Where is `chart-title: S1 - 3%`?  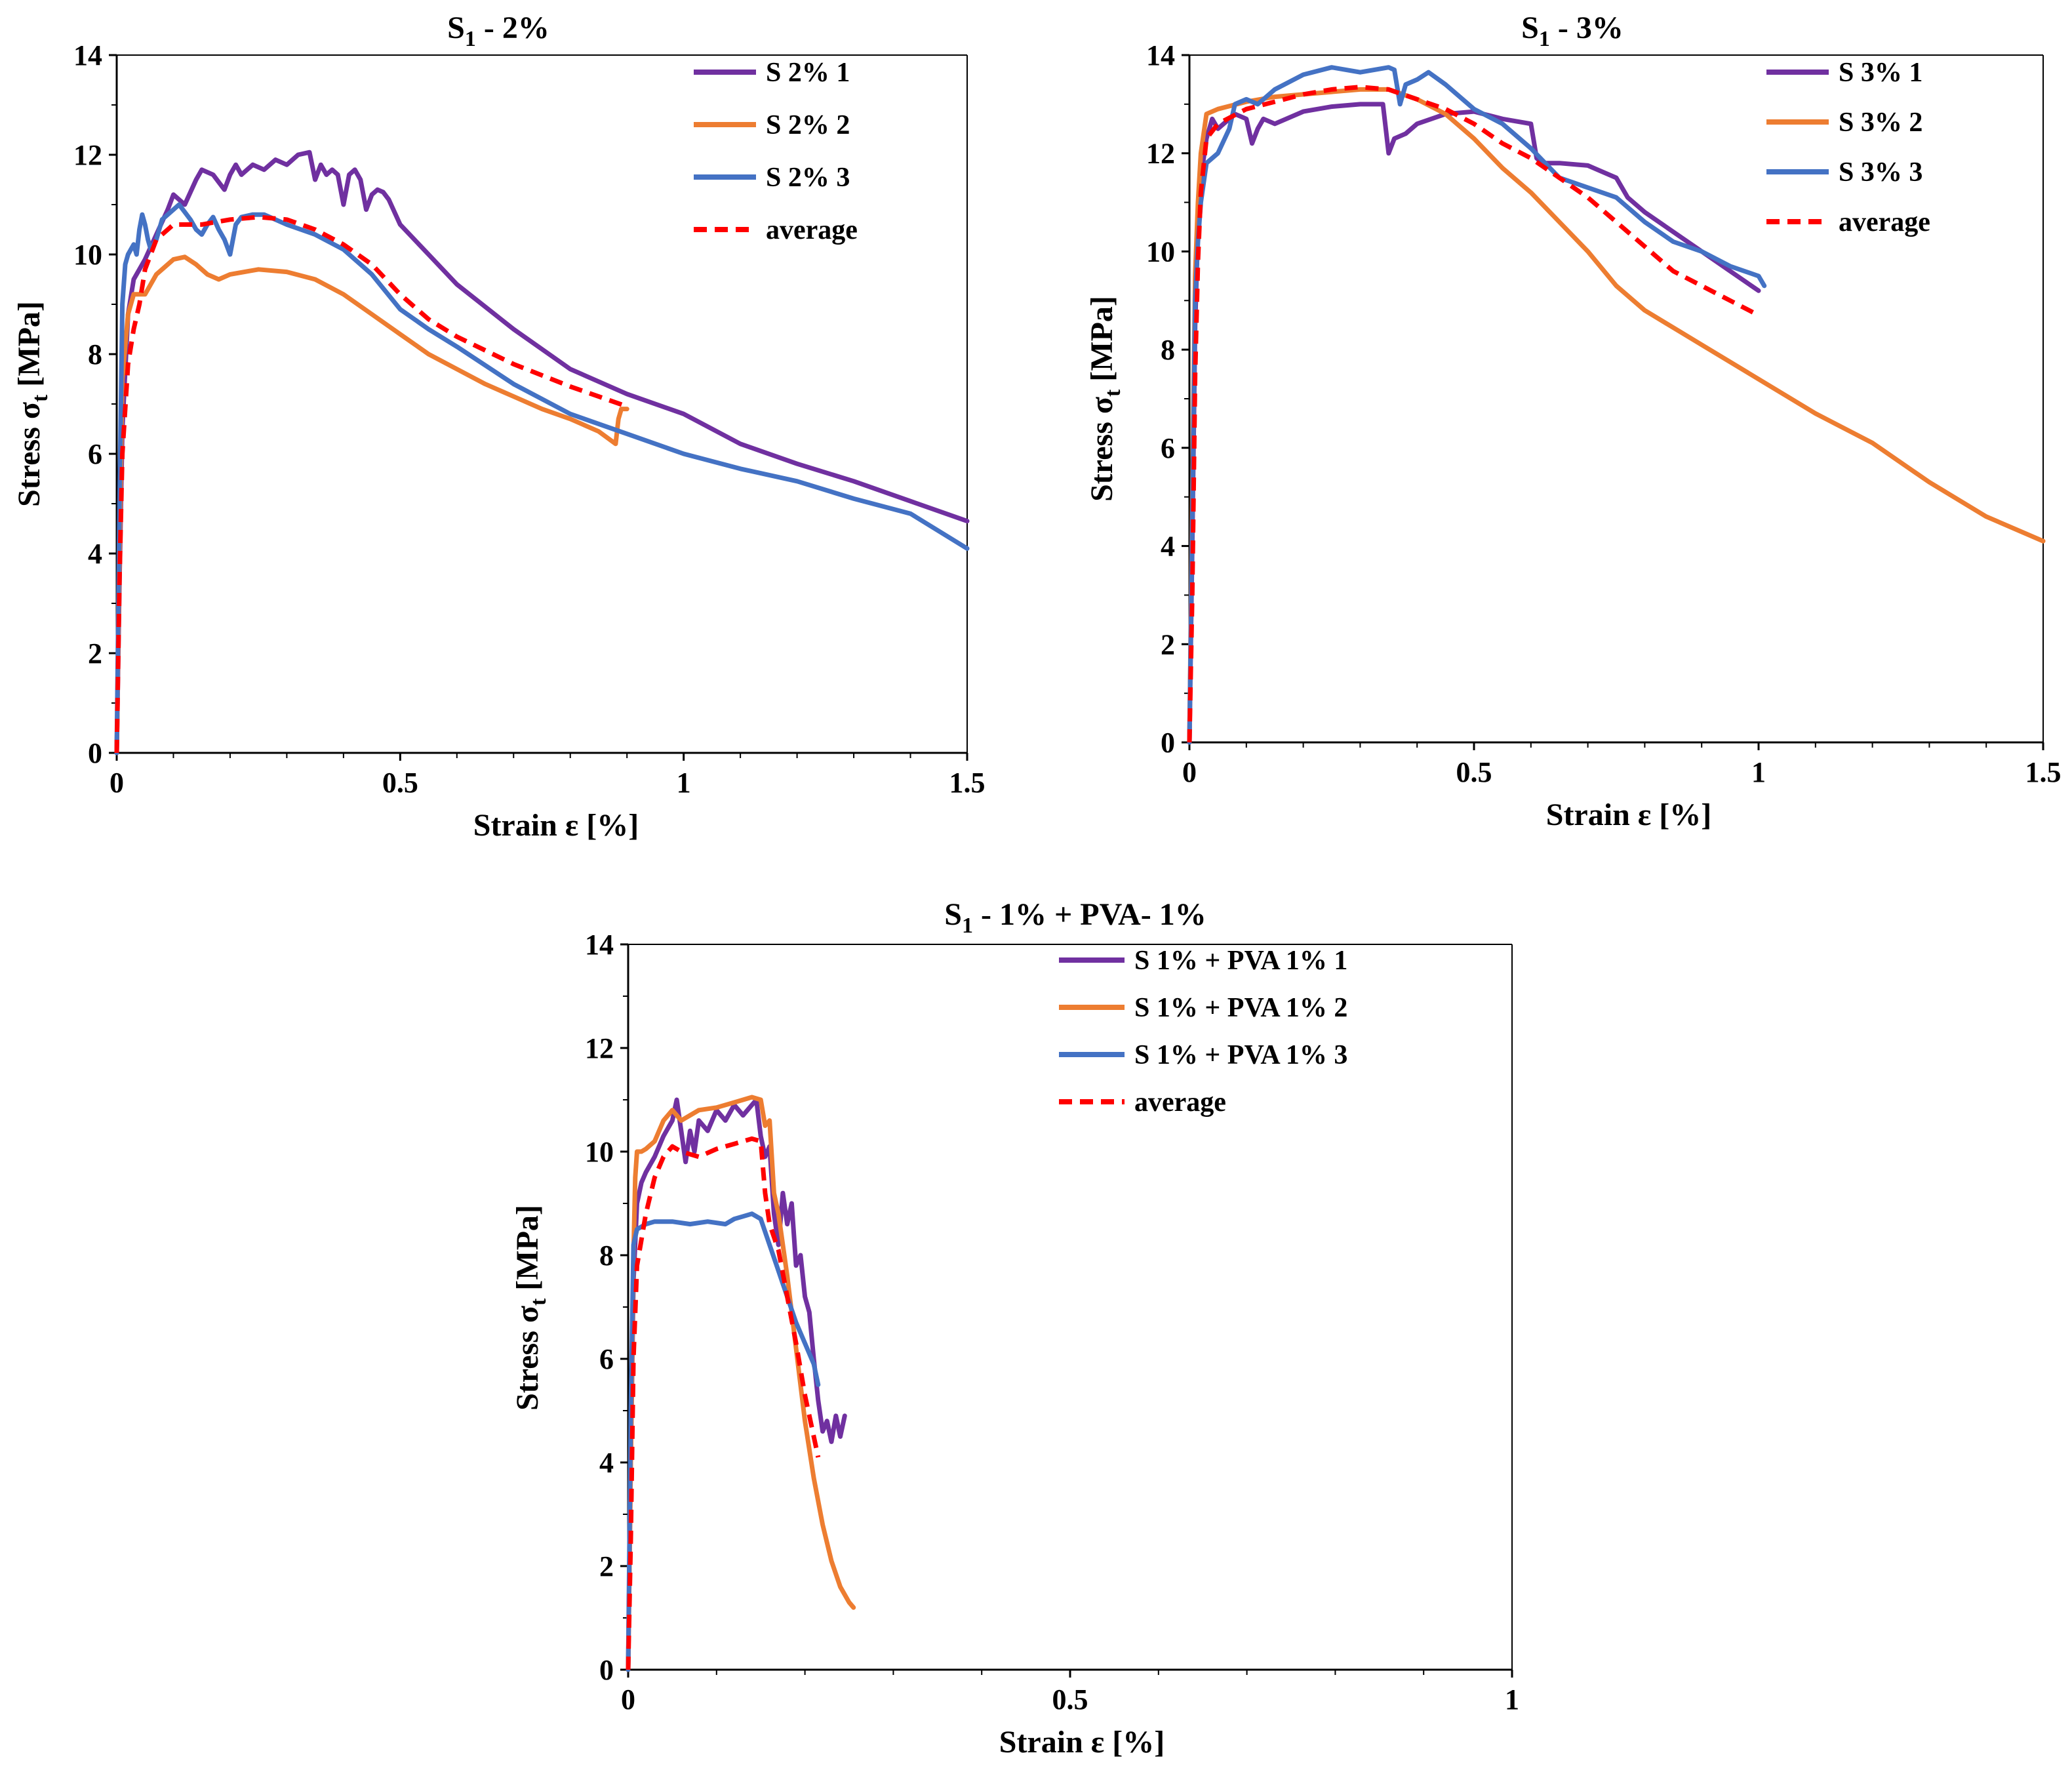 chart-title: S1 - 3% is located at coordinates (1573, 30).